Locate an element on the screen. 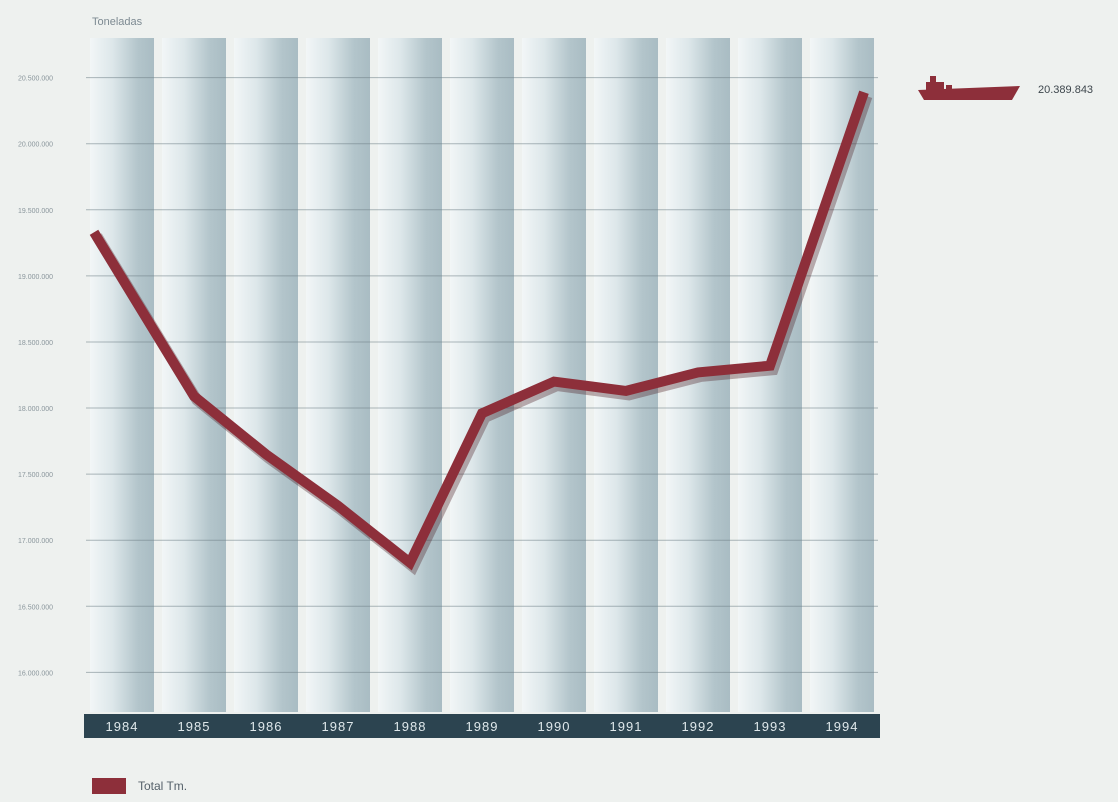 The image size is (1118, 802). legend: Total Tm. is located at coordinates (139, 786).